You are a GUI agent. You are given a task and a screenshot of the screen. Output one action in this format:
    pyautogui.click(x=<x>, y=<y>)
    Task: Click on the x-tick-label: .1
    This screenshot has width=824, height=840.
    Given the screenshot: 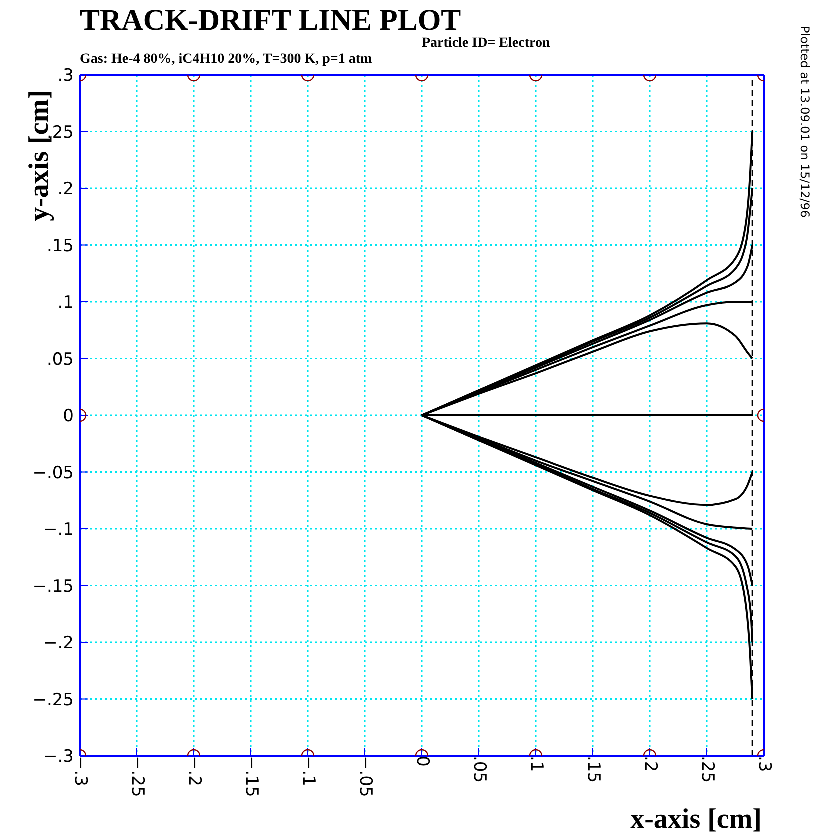 What is the action you would take?
    pyautogui.click(x=536, y=764)
    